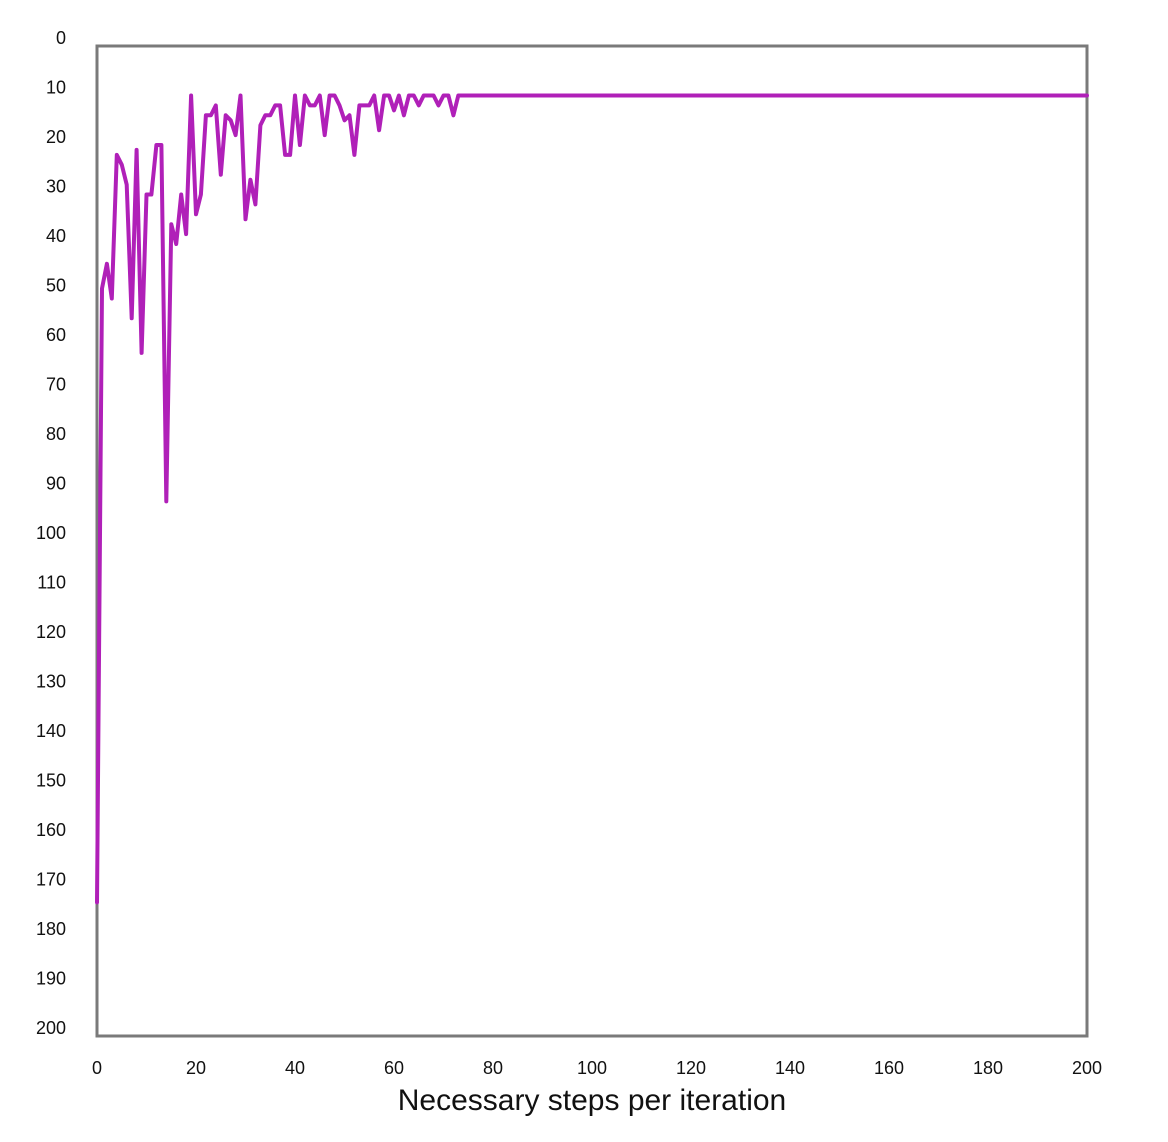 This screenshot has width=1168, height=1142. I want to click on y-tick-label: 70, so click(56, 385).